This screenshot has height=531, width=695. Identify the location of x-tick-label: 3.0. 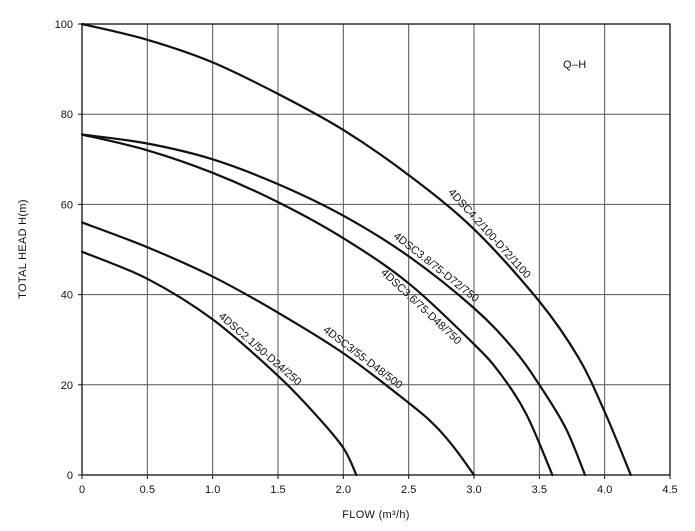
(473, 490).